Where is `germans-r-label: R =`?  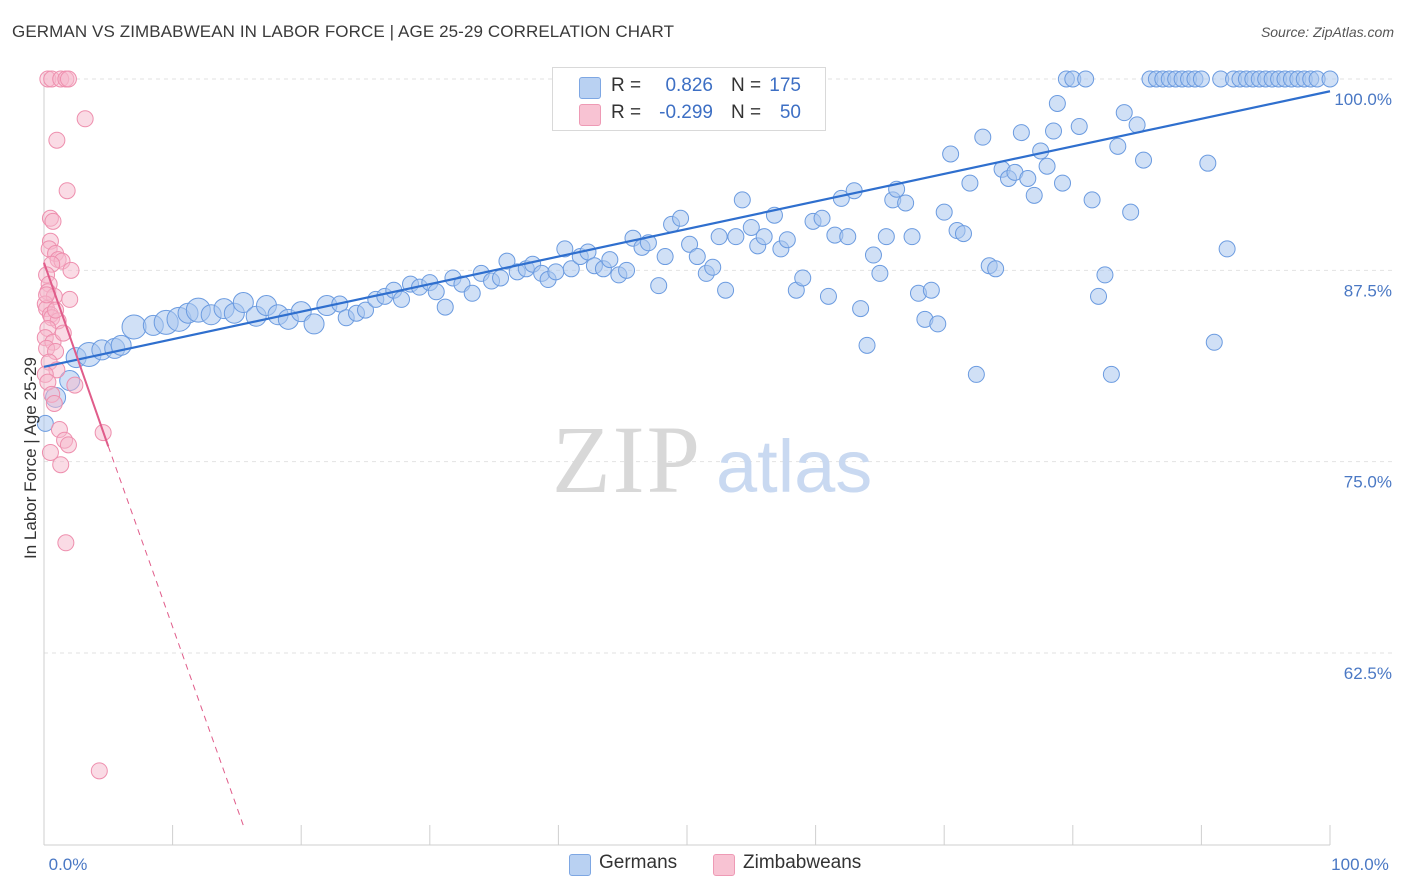
germans-r-label: R = is located at coordinates (626, 85).